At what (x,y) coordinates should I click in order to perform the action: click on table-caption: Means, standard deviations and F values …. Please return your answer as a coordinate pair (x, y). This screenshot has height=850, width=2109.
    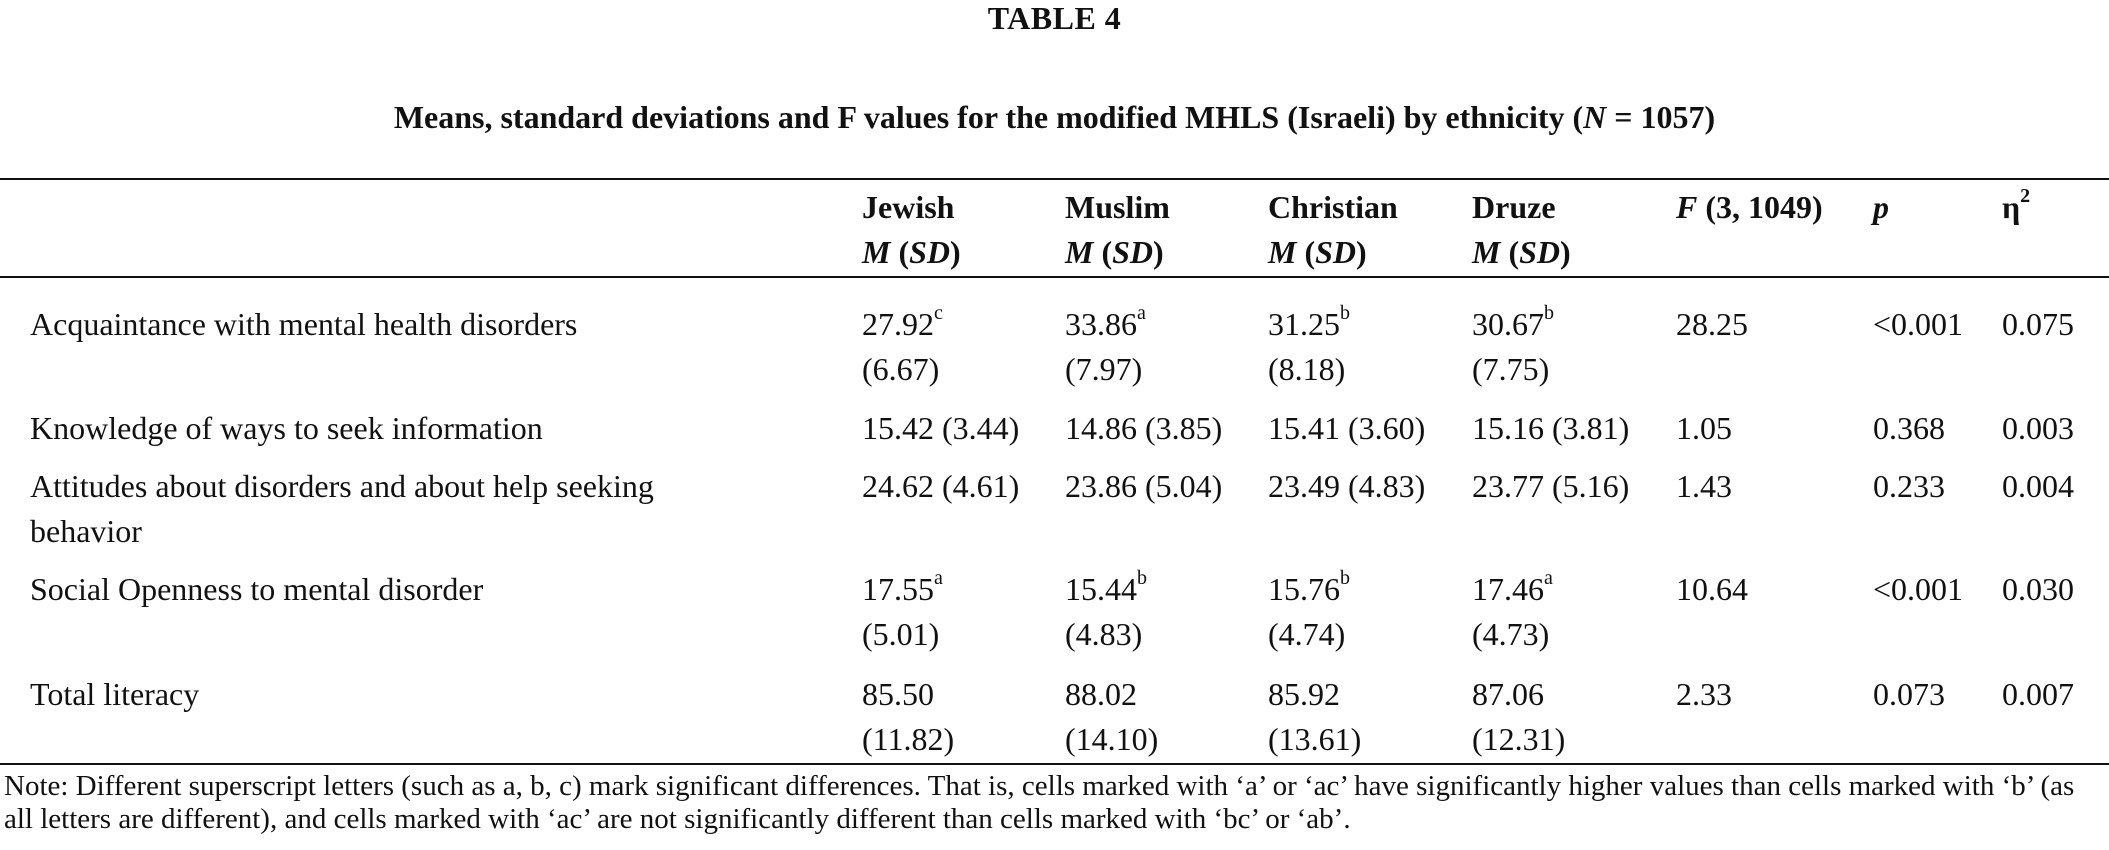
    Looking at the image, I should click on (1054, 117).